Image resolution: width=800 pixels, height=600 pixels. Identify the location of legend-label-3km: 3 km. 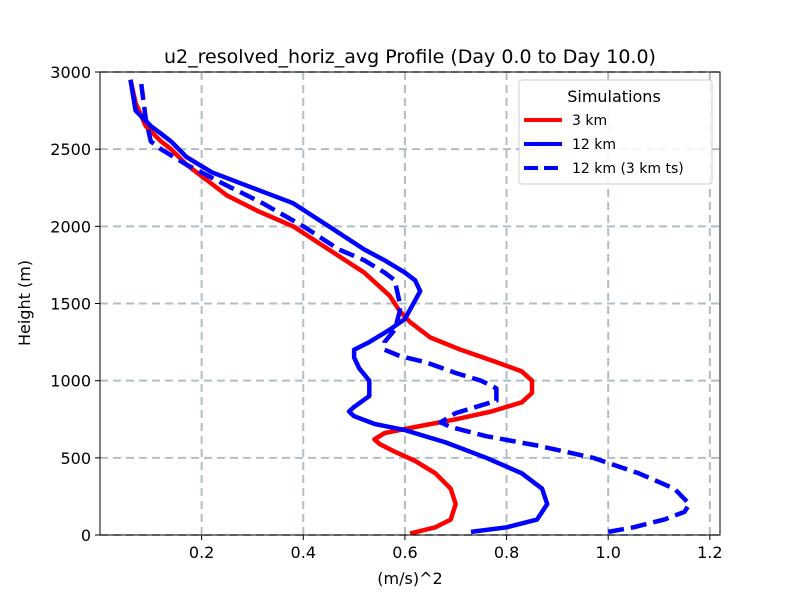
(589, 121).